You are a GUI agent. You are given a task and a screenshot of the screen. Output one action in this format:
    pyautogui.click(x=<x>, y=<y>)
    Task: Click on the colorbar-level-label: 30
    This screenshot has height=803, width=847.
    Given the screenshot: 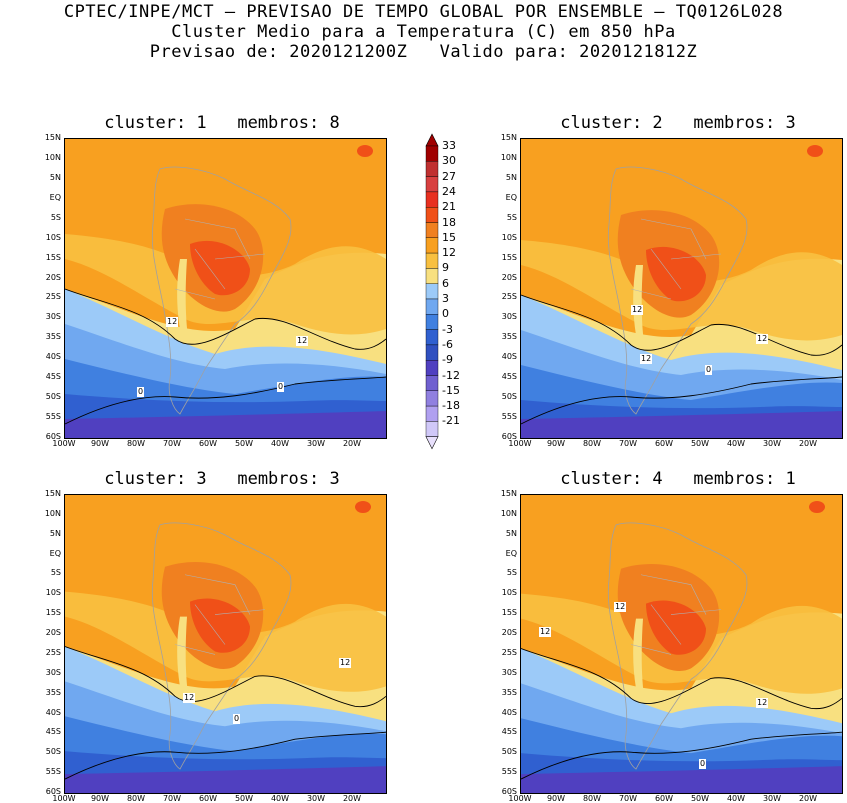 What is the action you would take?
    pyautogui.click(x=449, y=161)
    